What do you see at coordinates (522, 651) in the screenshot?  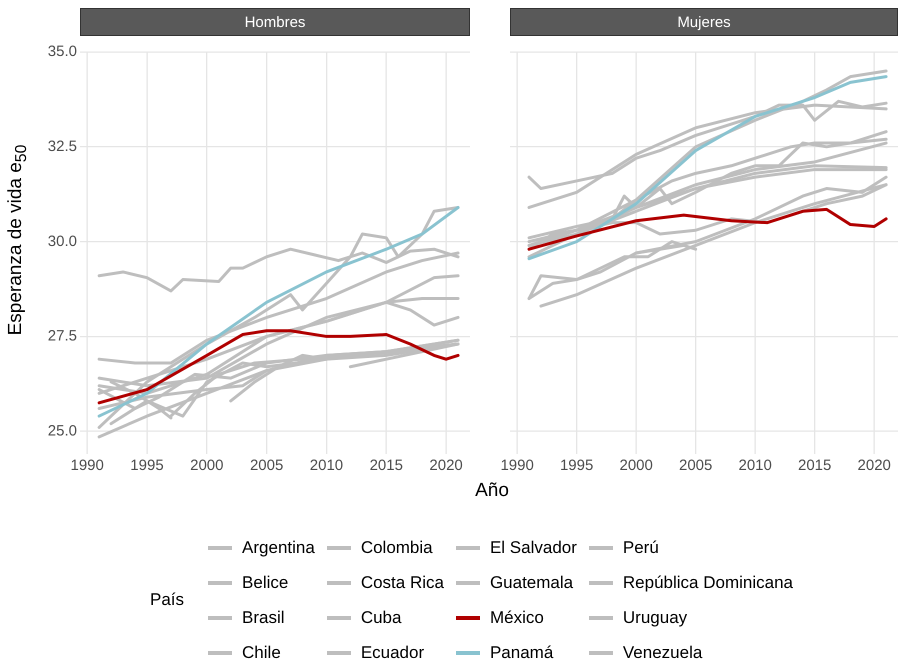 I see `legend-label: Panamá` at bounding box center [522, 651].